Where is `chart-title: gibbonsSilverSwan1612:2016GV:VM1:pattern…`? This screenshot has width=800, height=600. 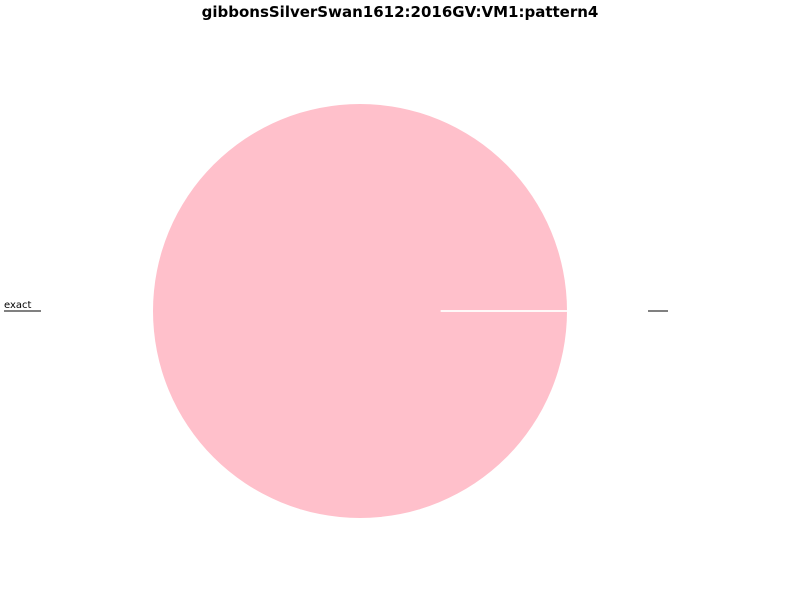 chart-title: gibbonsSilverSwan1612:2016GV:VM1:pattern… is located at coordinates (400, 12).